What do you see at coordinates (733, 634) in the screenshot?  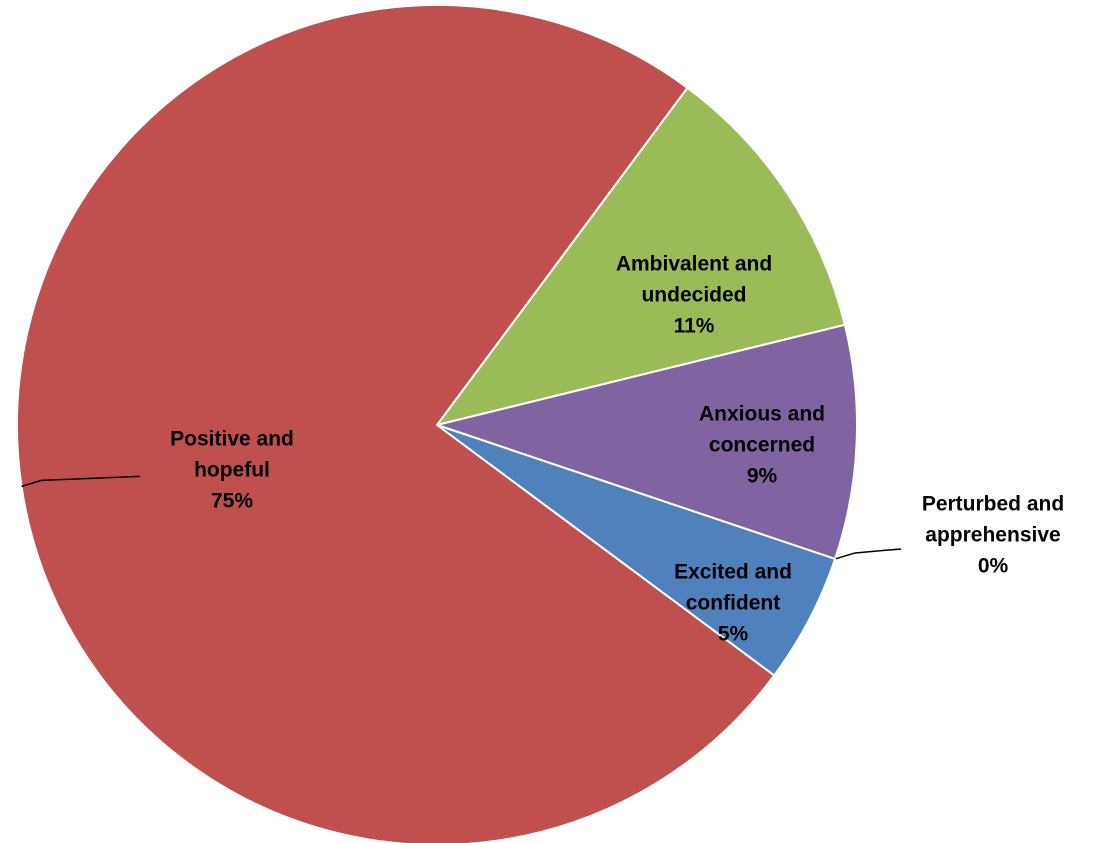 I see `value-label: 5%` at bounding box center [733, 634].